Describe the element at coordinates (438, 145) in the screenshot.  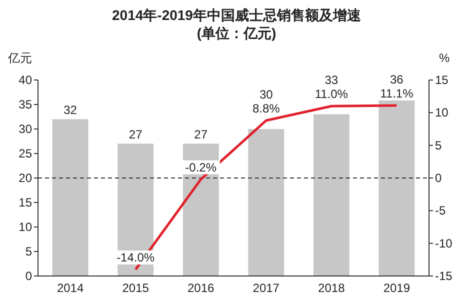
I see `y2-tick-label: 5` at that location.